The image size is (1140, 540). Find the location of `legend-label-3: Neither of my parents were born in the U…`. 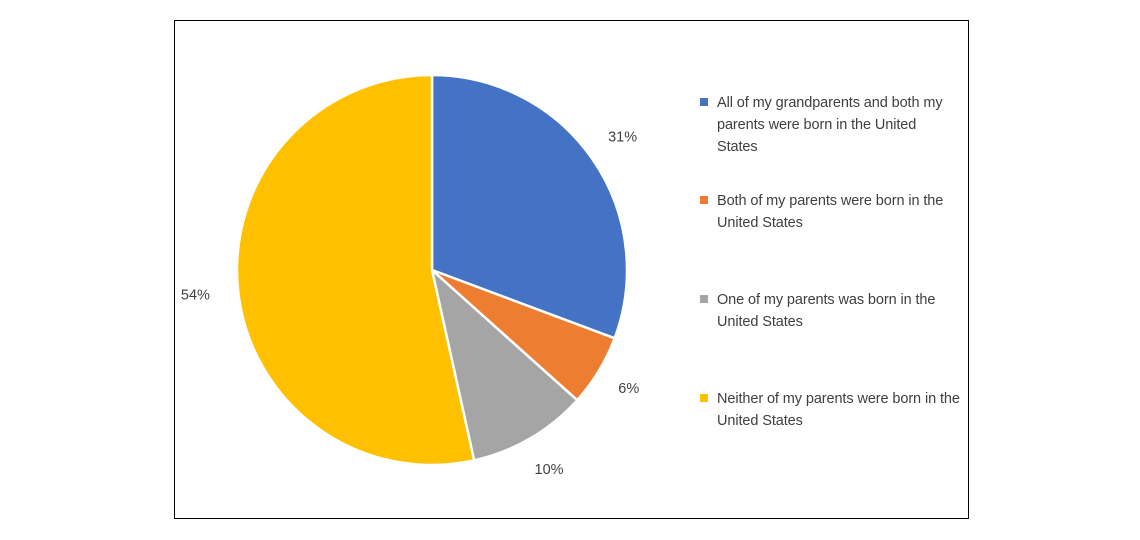

legend-label-3: Neither of my parents were born in the U… is located at coordinates (838, 410).